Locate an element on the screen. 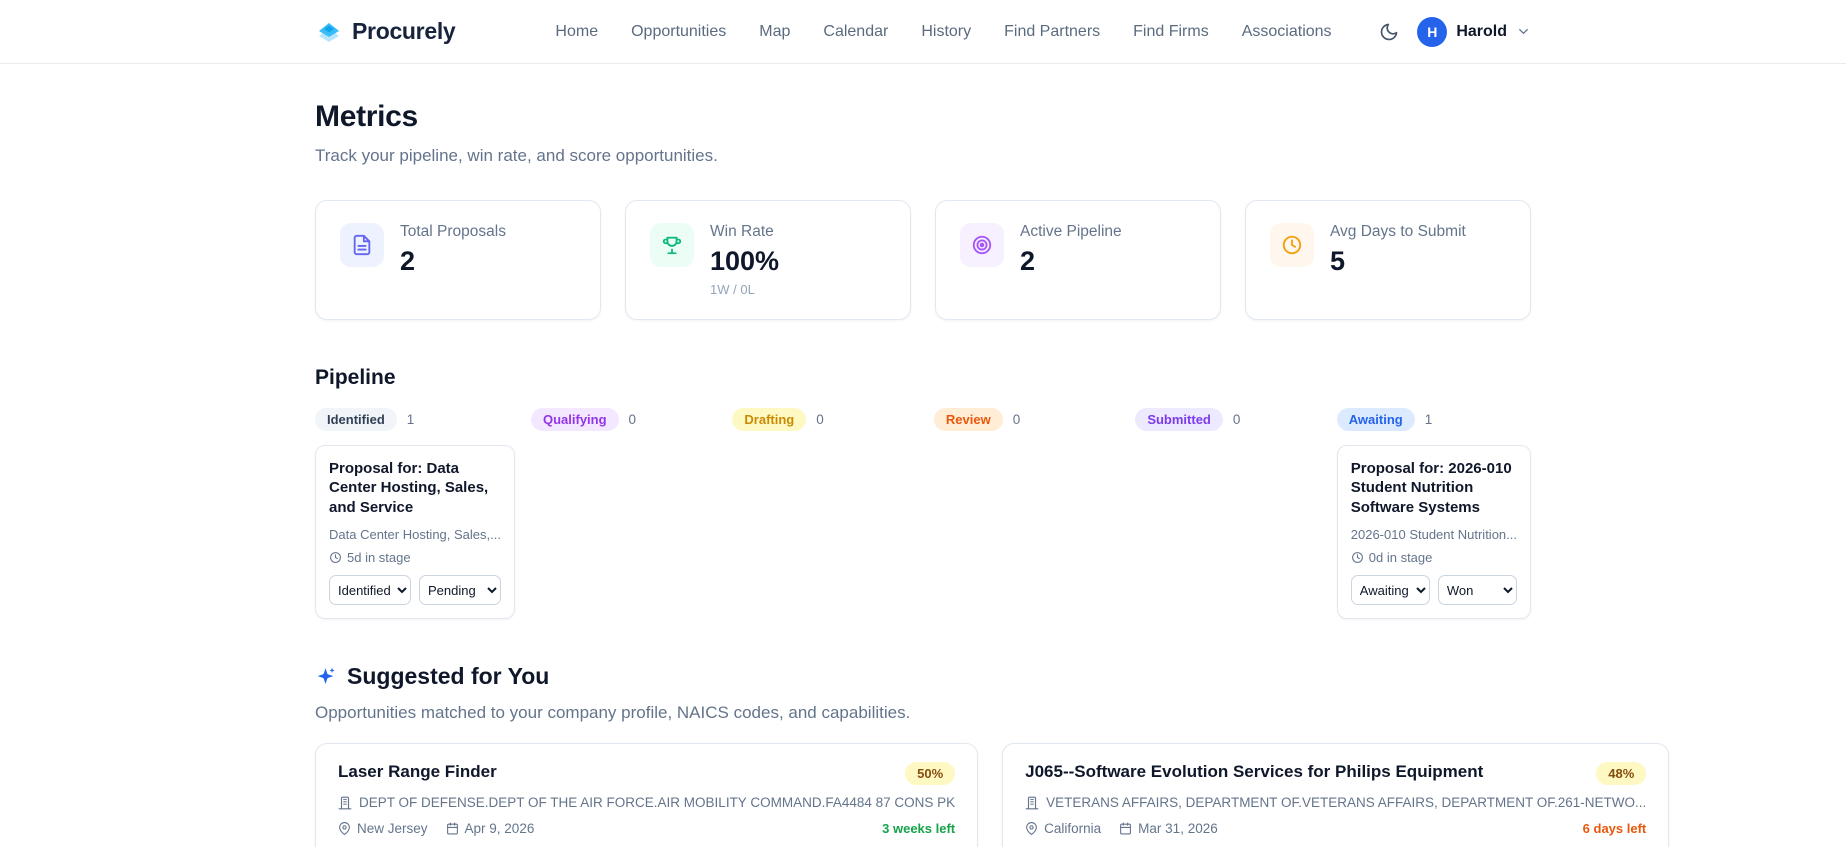 The height and width of the screenshot is (847, 1846). sparkles-icon is located at coordinates (325, 676).